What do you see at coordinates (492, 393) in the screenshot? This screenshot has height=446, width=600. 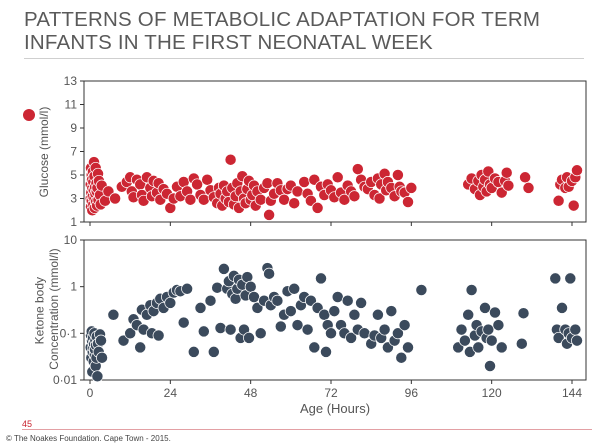 I see `x-tick-label: 120` at bounding box center [492, 393].